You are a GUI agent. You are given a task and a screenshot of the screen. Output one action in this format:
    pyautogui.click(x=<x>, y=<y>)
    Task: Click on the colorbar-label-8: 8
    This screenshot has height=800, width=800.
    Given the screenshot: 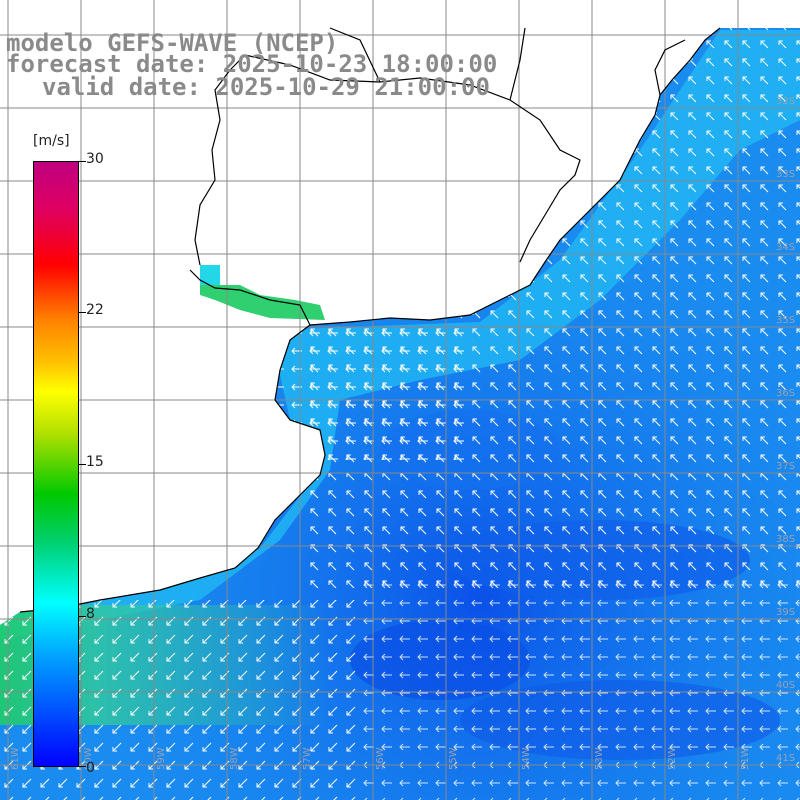 What is the action you would take?
    pyautogui.click(x=90, y=614)
    